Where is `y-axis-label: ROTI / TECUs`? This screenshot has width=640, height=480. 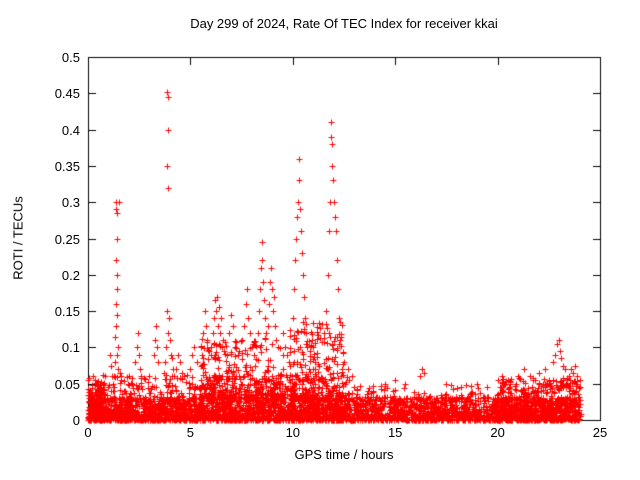 y-axis-label: ROTI / TECUs is located at coordinates (18, 238).